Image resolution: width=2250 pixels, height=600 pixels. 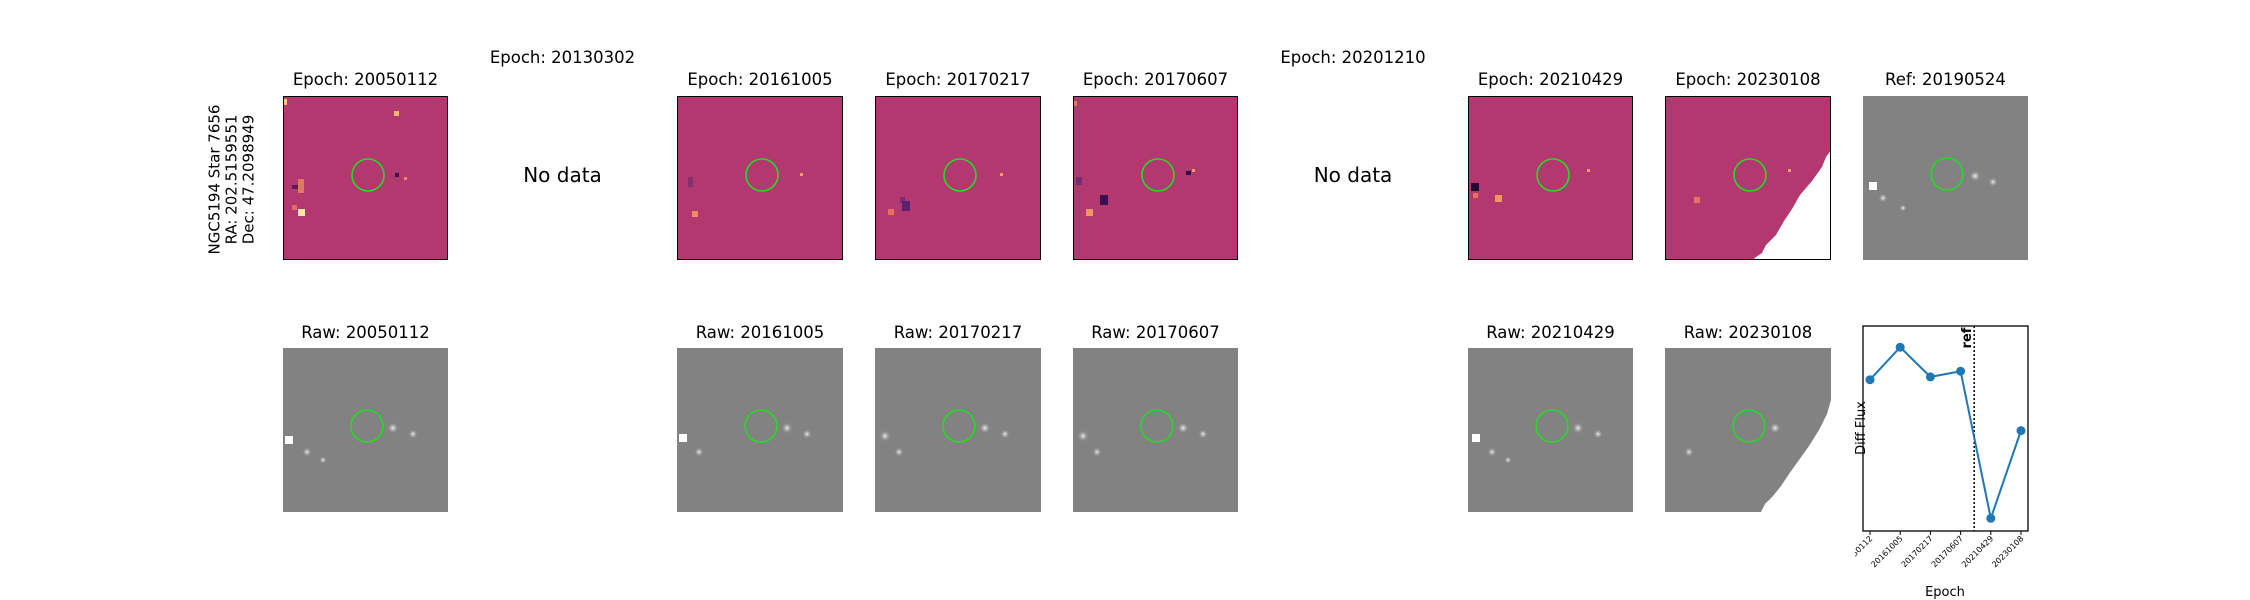 I want to click on ref-image, so click(x=1945, y=178).